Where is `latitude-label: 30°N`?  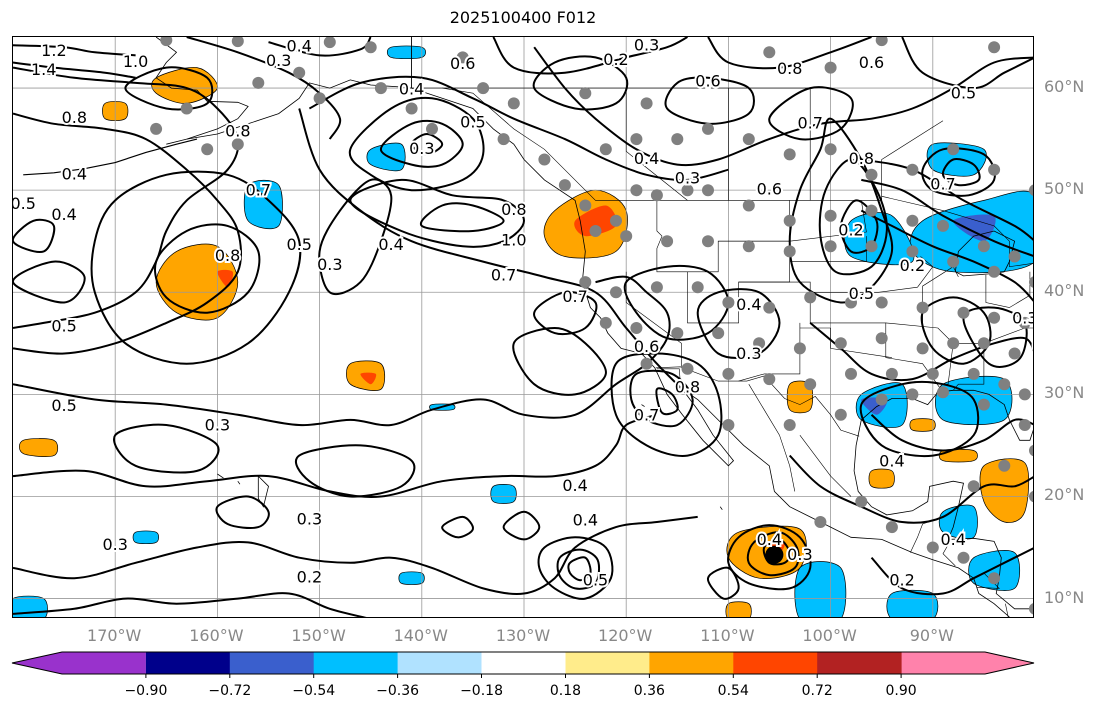 latitude-label: 30°N is located at coordinates (1064, 393).